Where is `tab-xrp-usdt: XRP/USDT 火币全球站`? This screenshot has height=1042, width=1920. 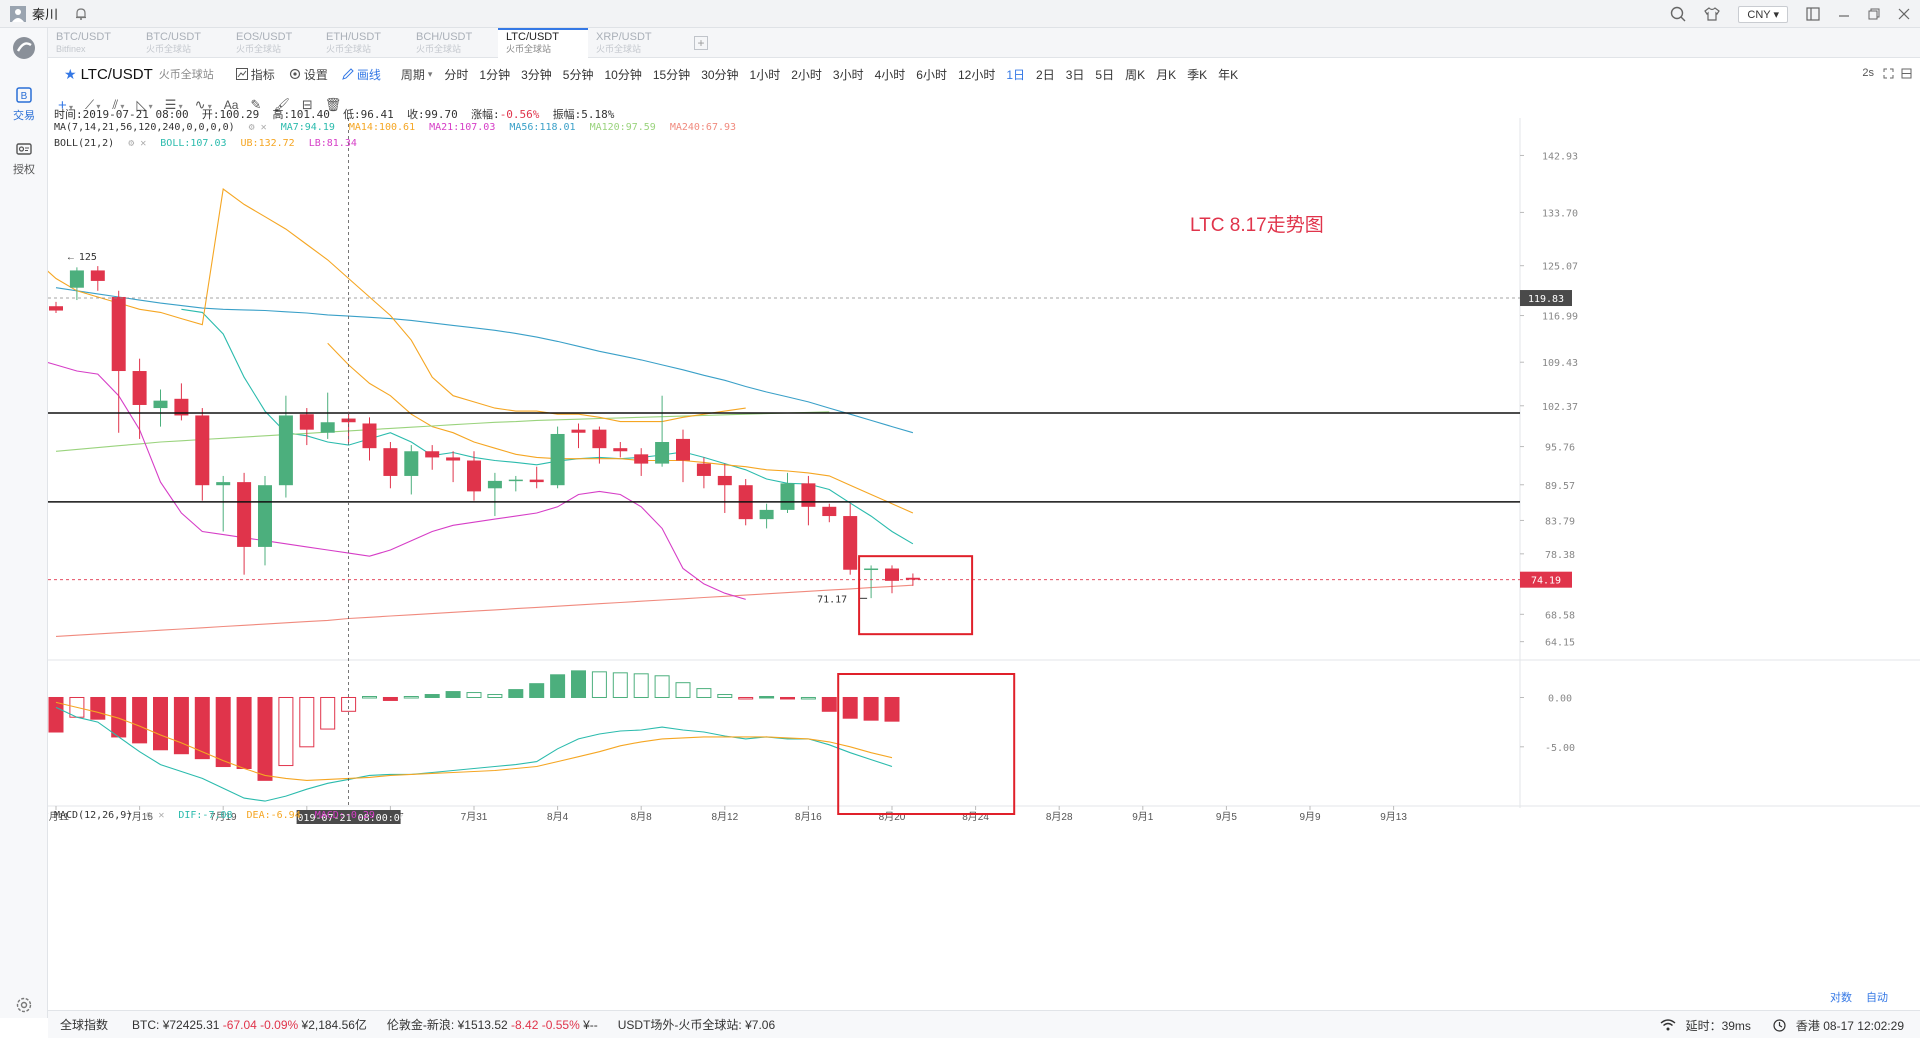
tab-xrp-usdt: XRP/USDT 火币全球站 is located at coordinates (633, 43).